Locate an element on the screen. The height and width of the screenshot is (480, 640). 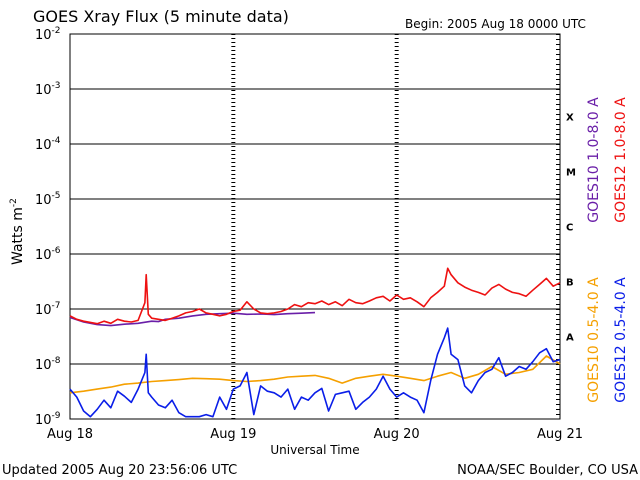
legend-entry: GOES10 1.0-8.0 A is located at coordinates (594, 160).